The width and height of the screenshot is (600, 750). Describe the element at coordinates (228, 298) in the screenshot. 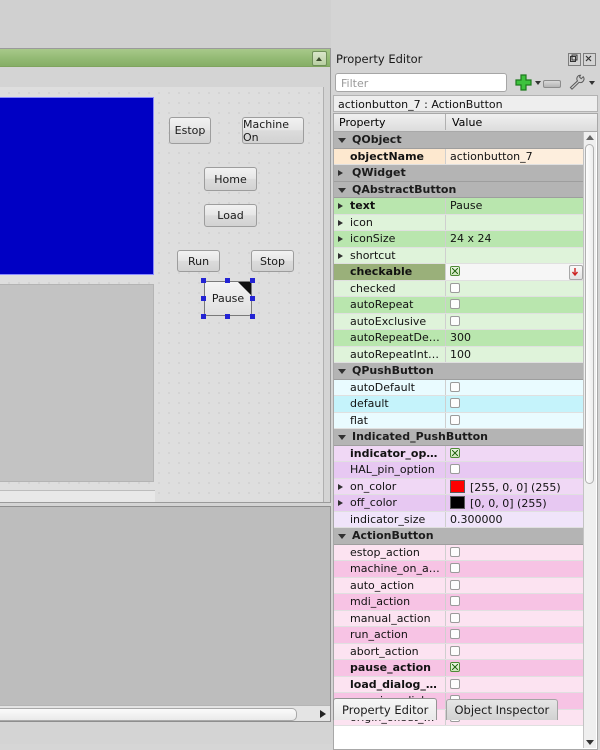

I see `form-button-pause-selected: Pause` at that location.